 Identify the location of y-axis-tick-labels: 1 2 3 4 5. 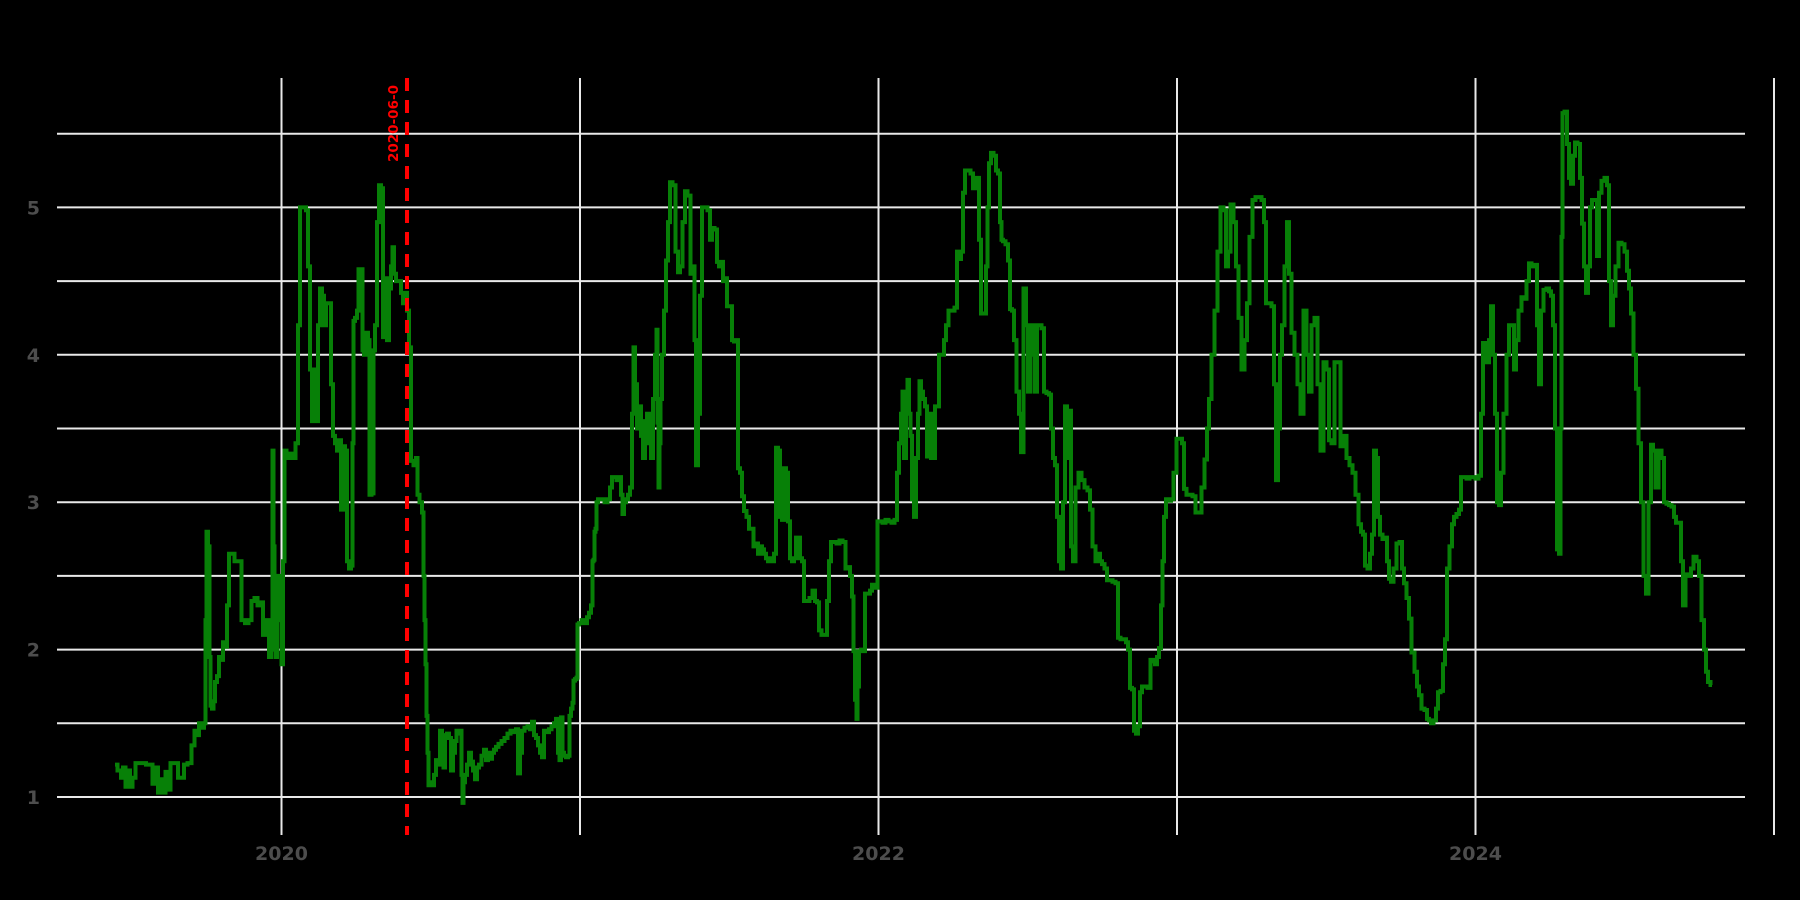
(33, 503).